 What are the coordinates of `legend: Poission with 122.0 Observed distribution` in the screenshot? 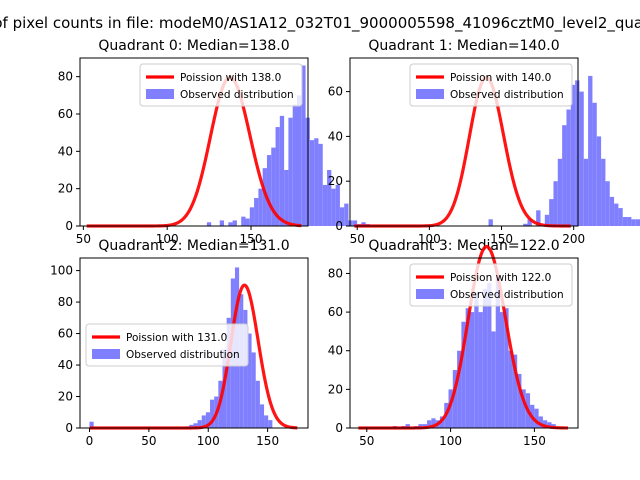 It's located at (491, 285).